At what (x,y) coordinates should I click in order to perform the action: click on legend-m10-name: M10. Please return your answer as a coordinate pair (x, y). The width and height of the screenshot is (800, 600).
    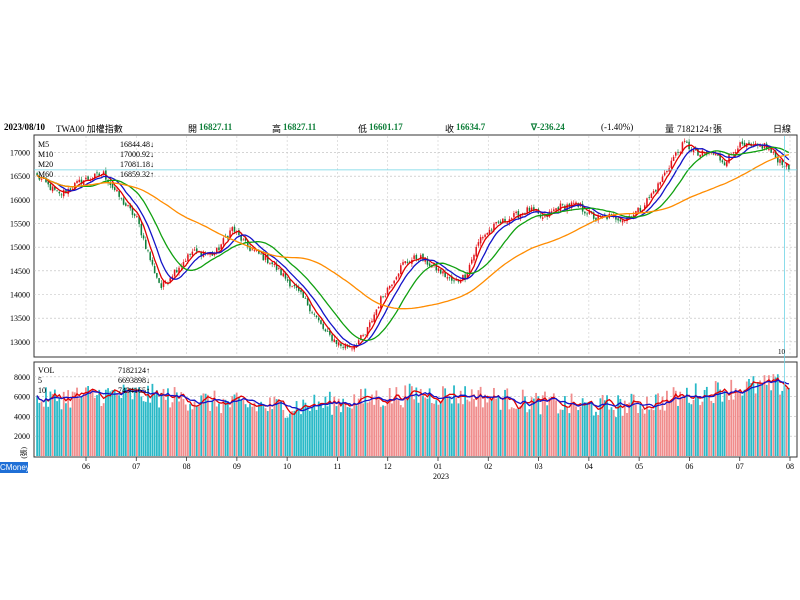
    Looking at the image, I should click on (45, 154).